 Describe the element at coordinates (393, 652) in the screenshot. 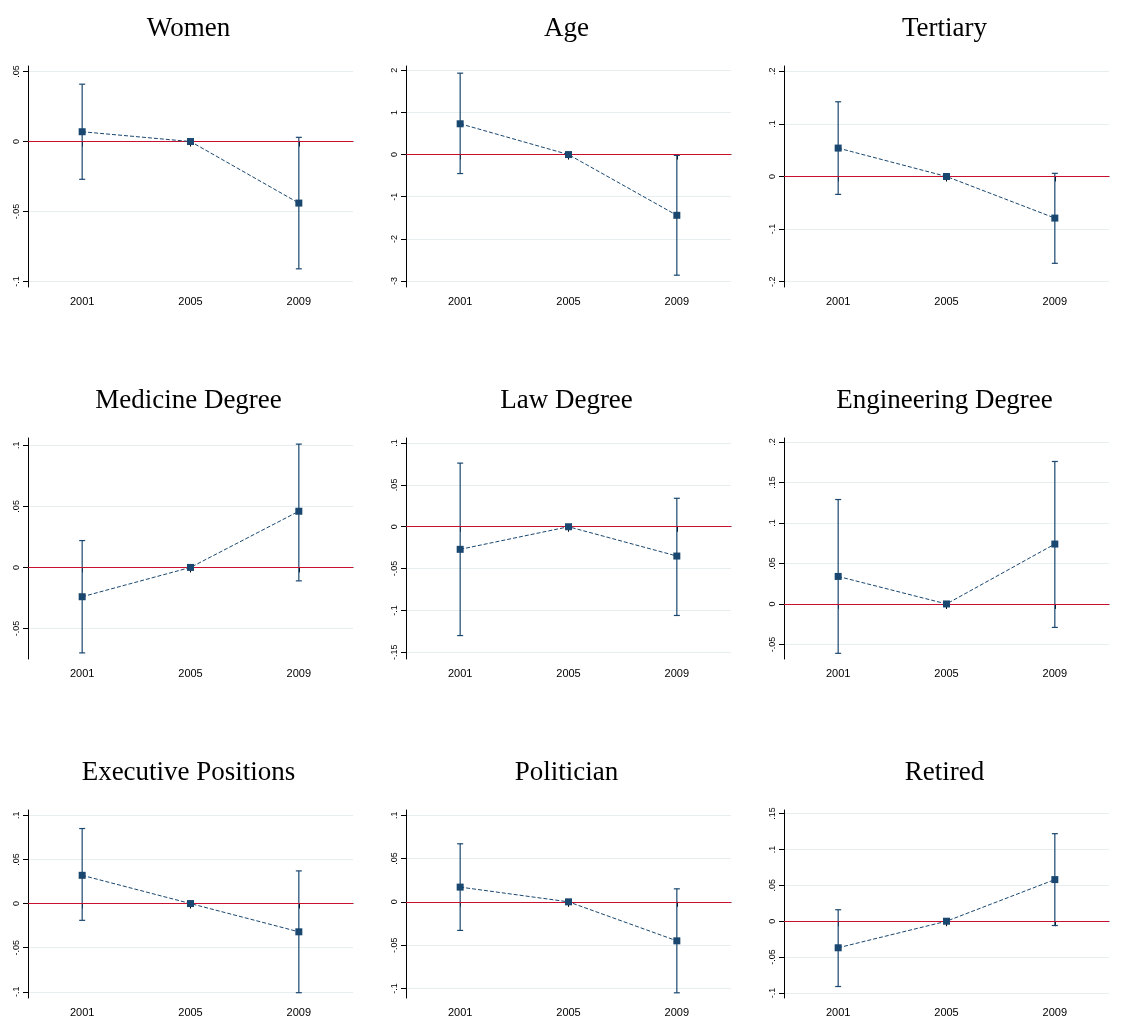

I see `y-tick-label: -.15` at that location.